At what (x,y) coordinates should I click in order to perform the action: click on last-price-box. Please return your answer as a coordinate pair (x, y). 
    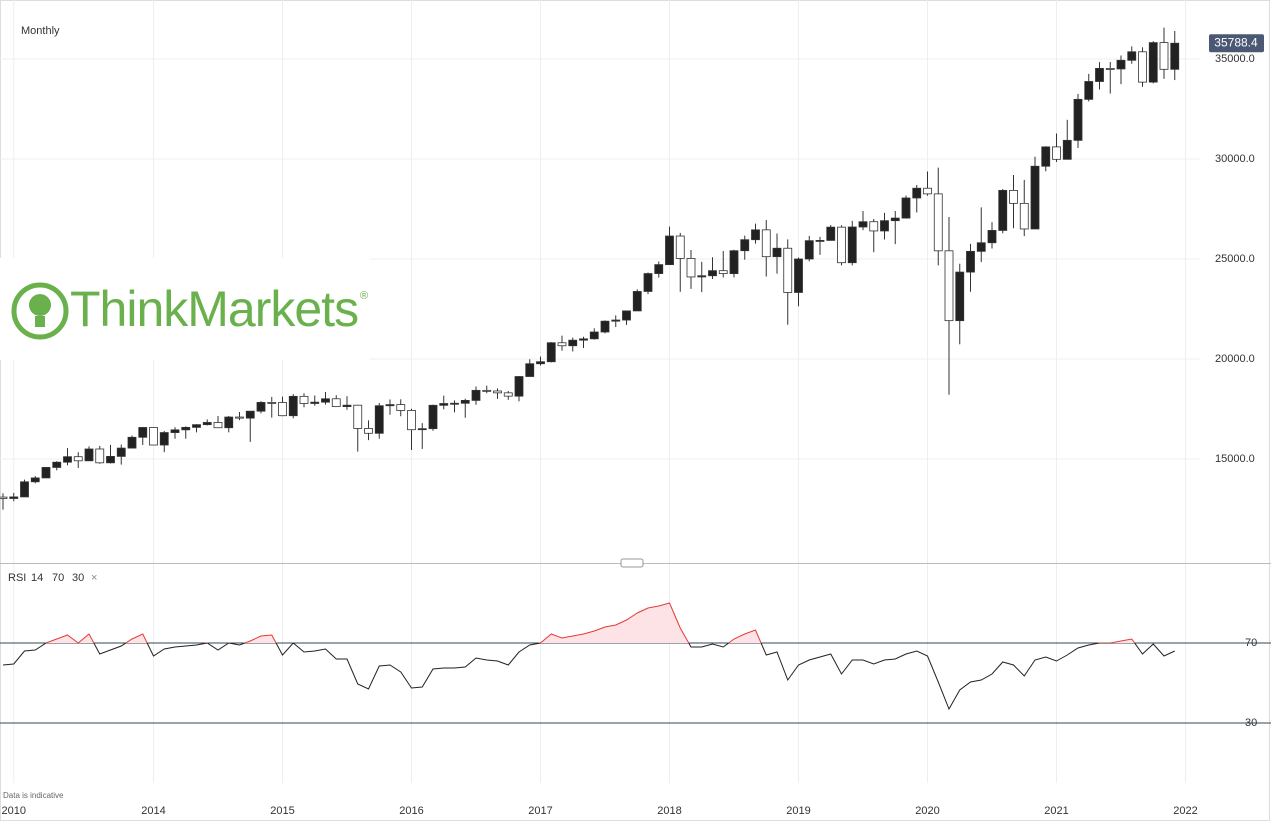
    Looking at the image, I should click on (1236, 43).